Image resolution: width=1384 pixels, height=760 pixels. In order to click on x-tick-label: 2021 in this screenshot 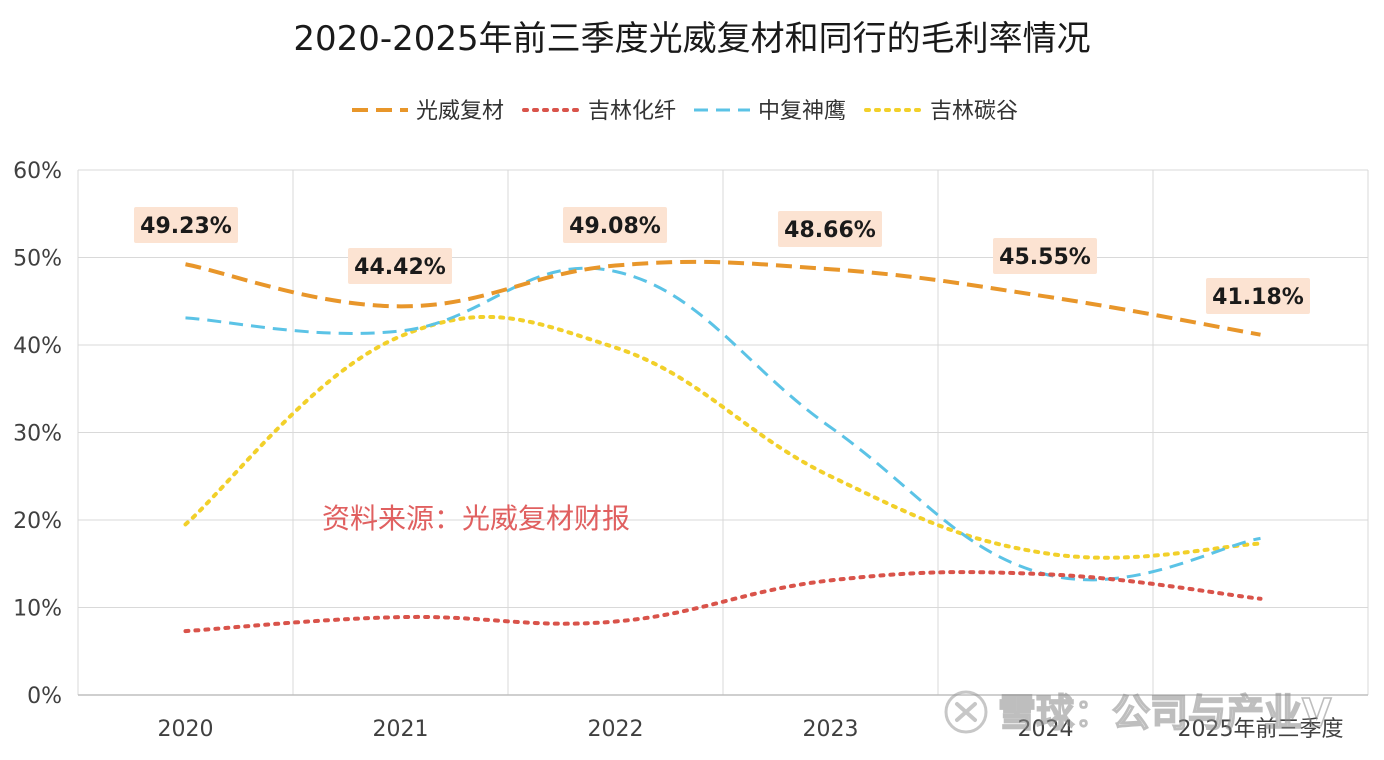, I will do `click(401, 729)`.